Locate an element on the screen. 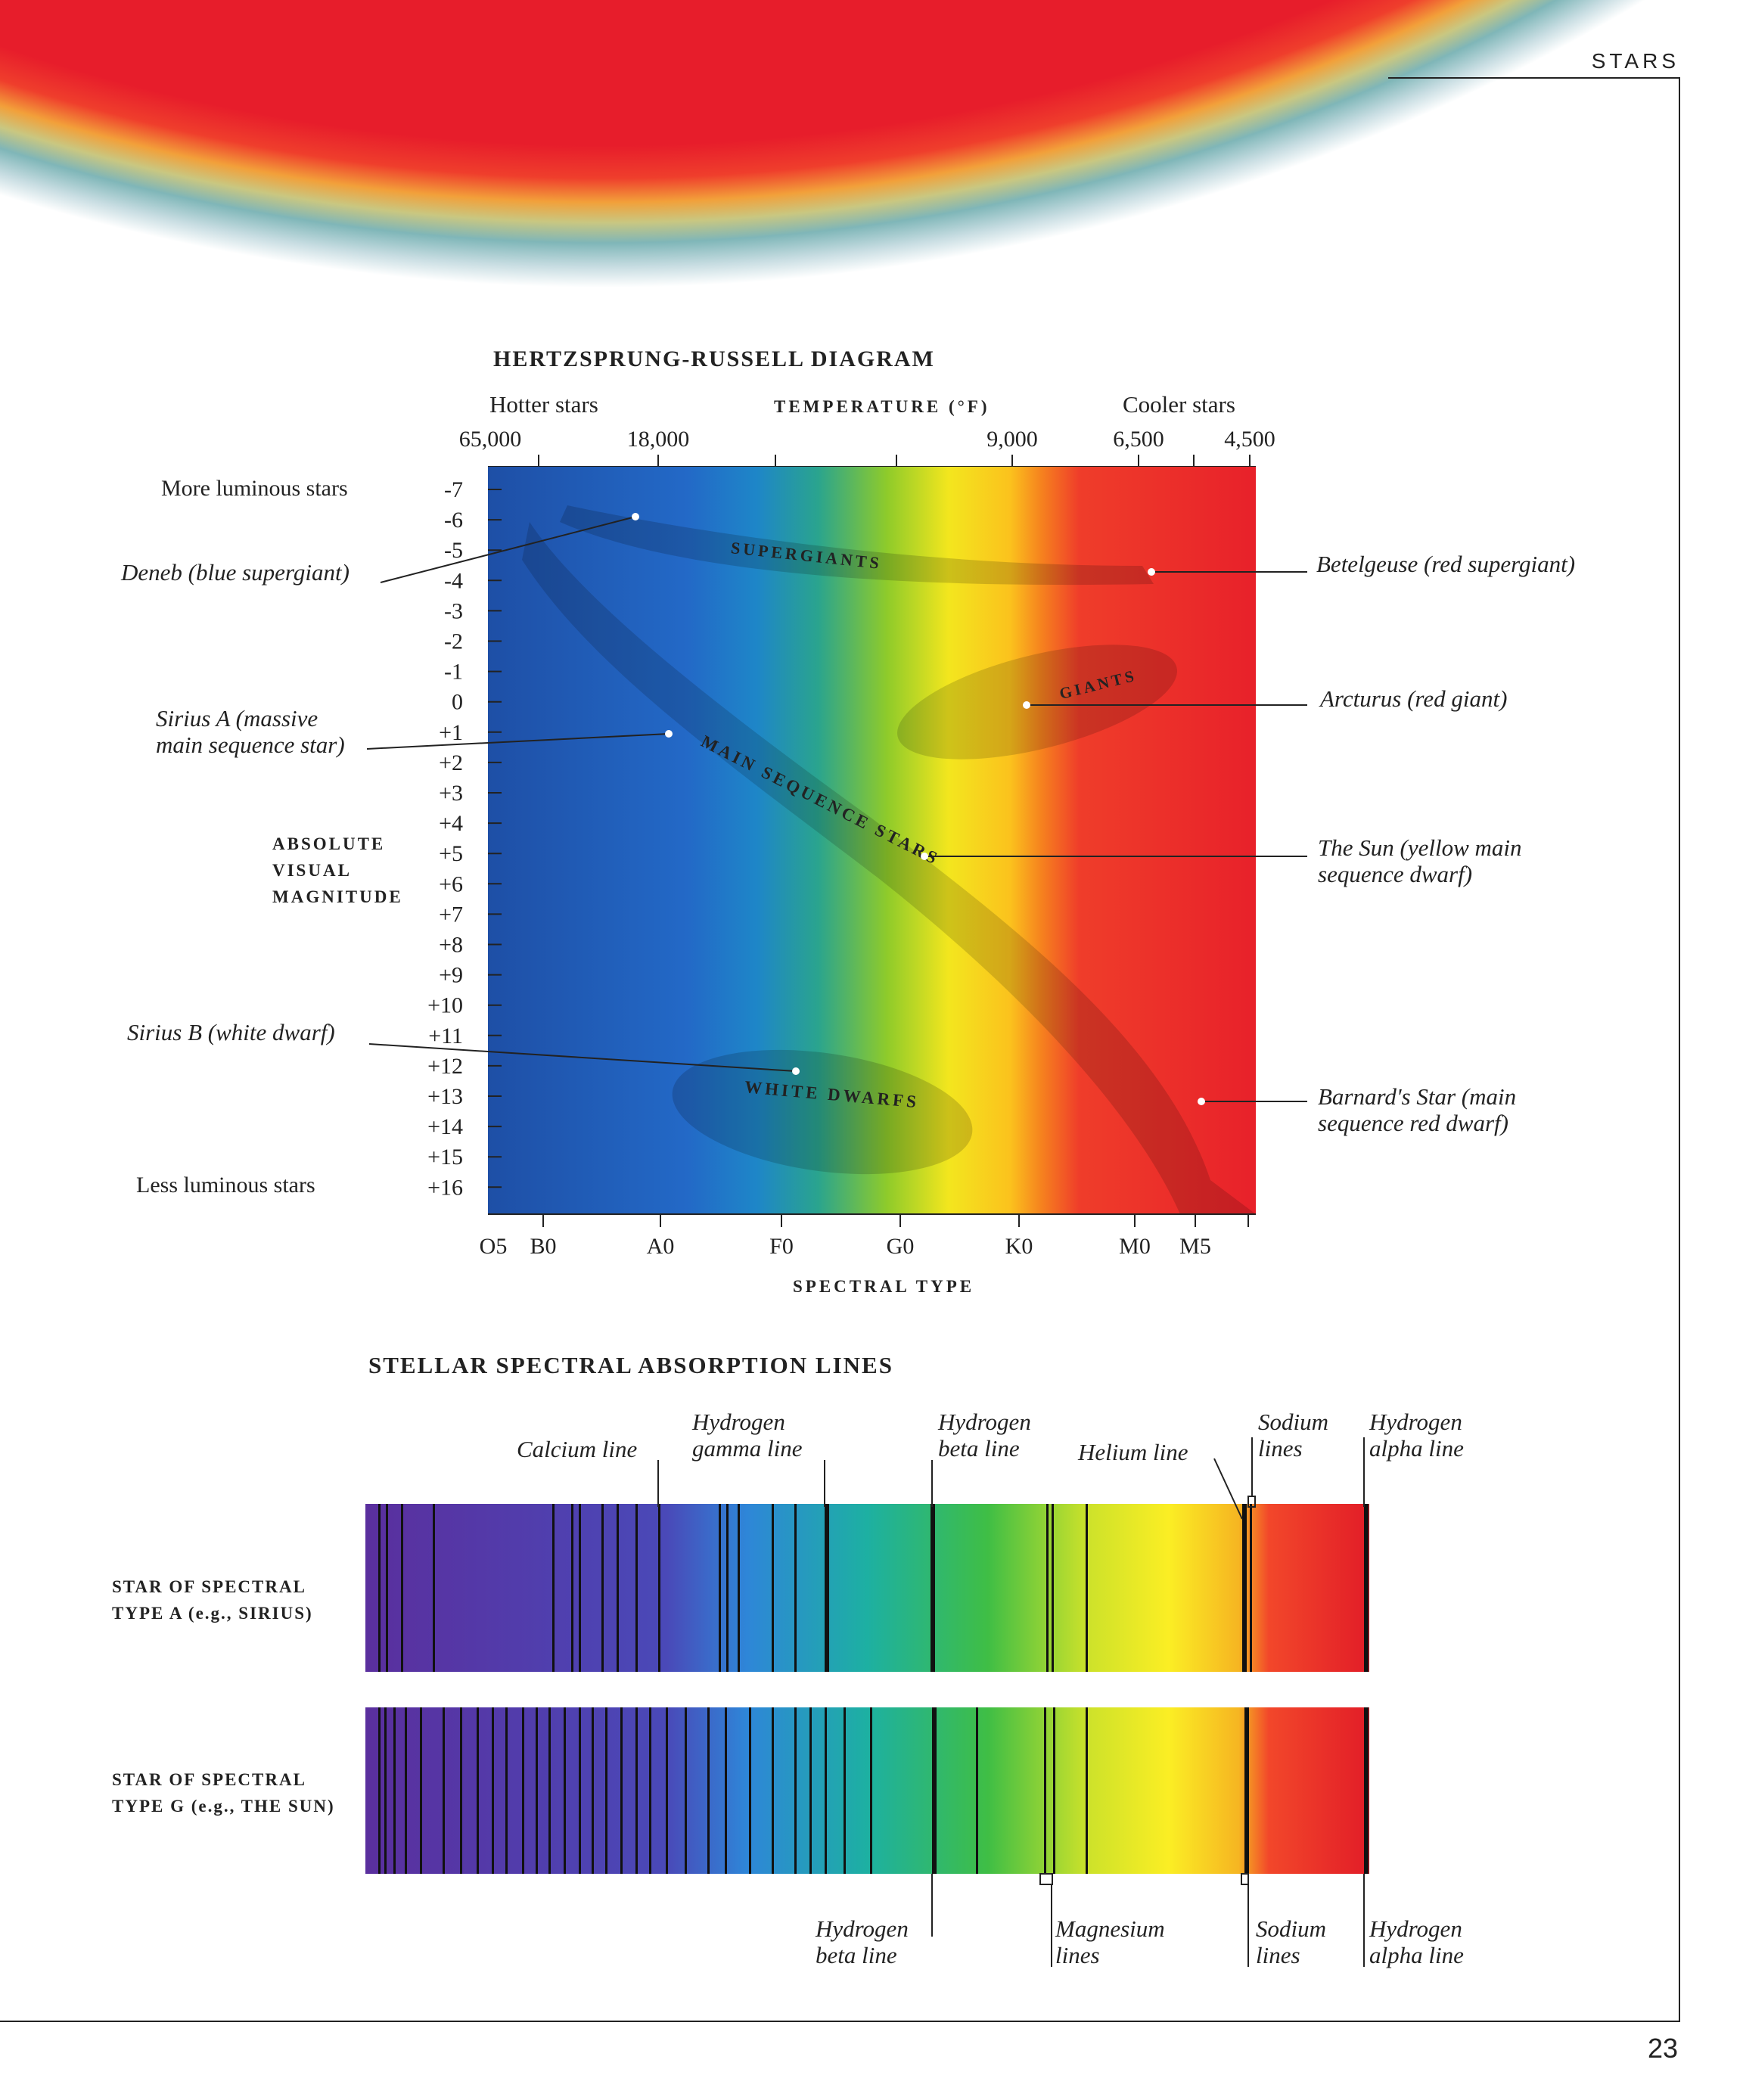  white-dwarfs-region is located at coordinates (822, 1112).